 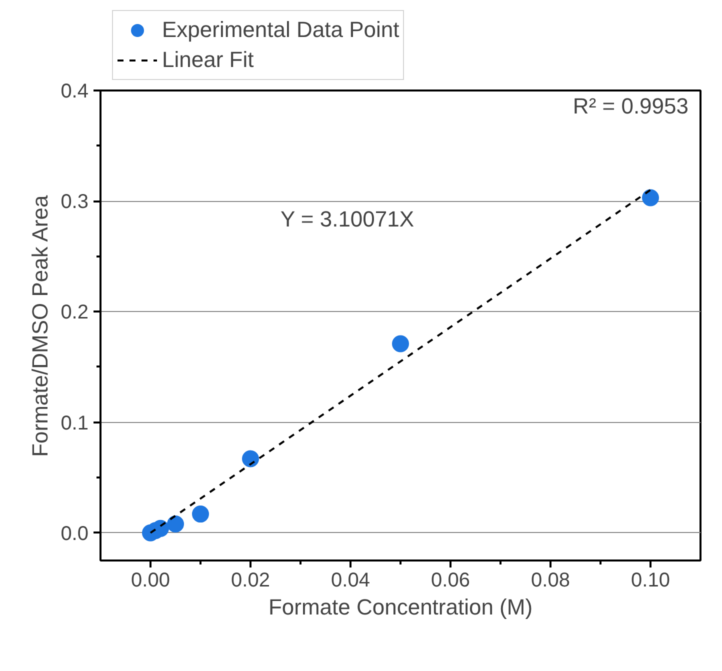 I want to click on y-tick-label: 0.1, so click(x=74, y=423).